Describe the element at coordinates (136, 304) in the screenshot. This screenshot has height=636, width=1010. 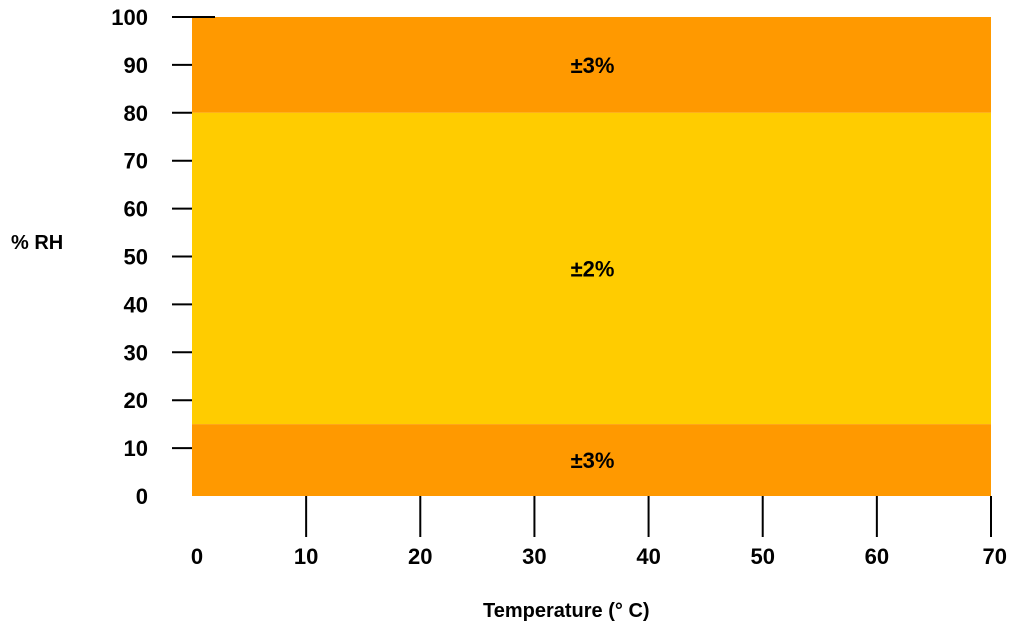
I see `y-tick-label-40: 40` at that location.